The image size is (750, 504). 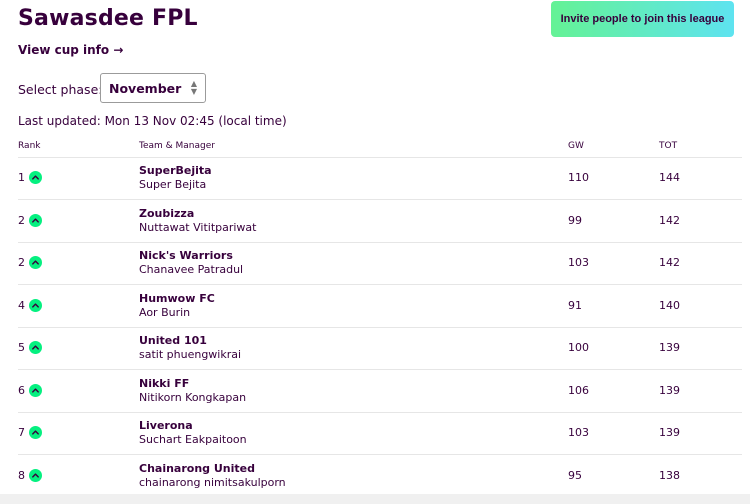 What do you see at coordinates (375, 499) in the screenshot?
I see `bottom-scroll-area` at bounding box center [375, 499].